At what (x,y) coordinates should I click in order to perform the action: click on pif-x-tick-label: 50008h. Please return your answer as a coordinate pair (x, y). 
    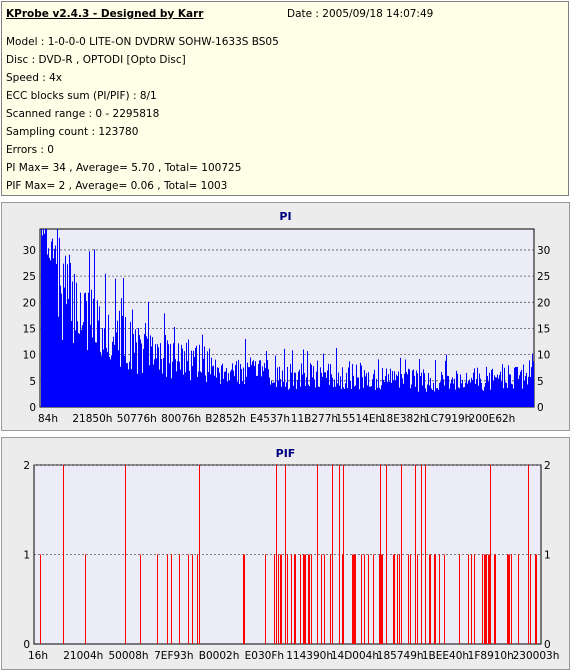
    Looking at the image, I should click on (129, 656).